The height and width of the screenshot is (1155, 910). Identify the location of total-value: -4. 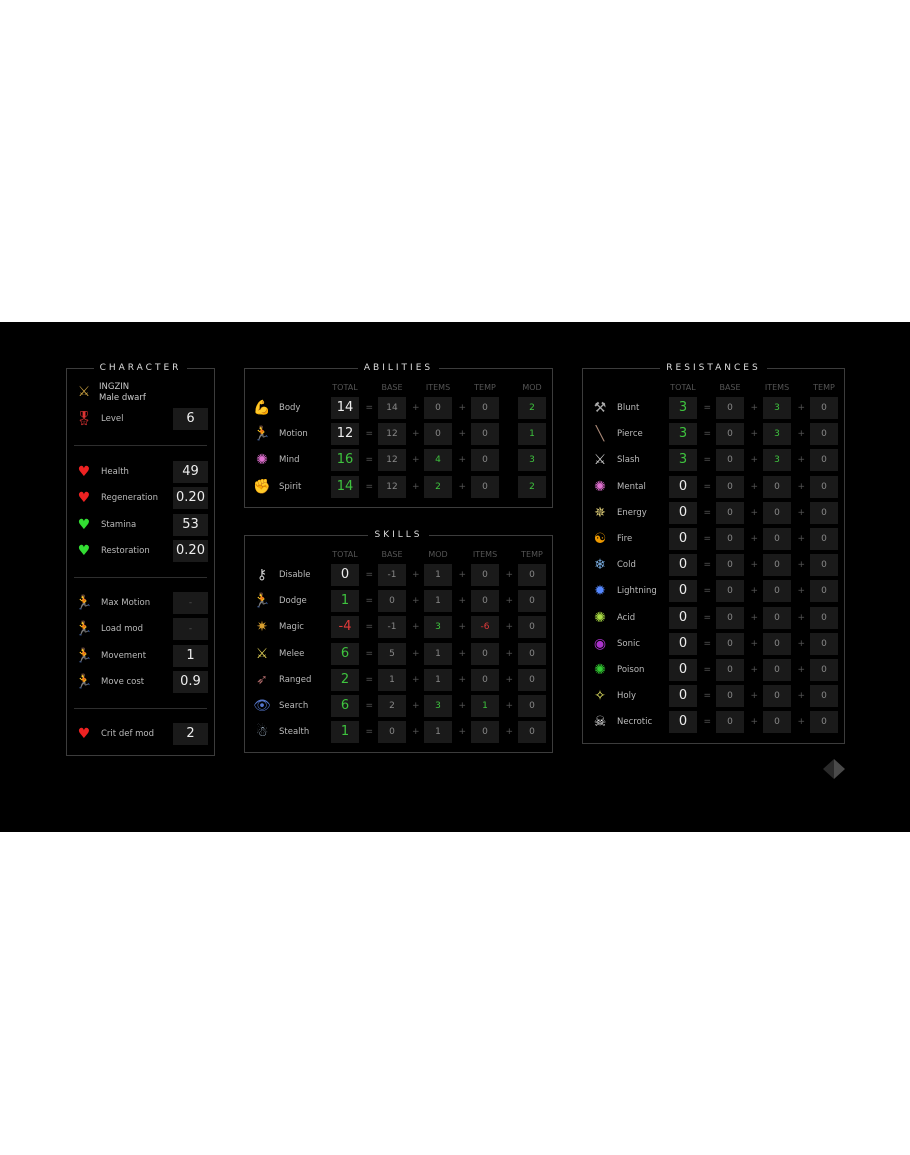
(345, 627).